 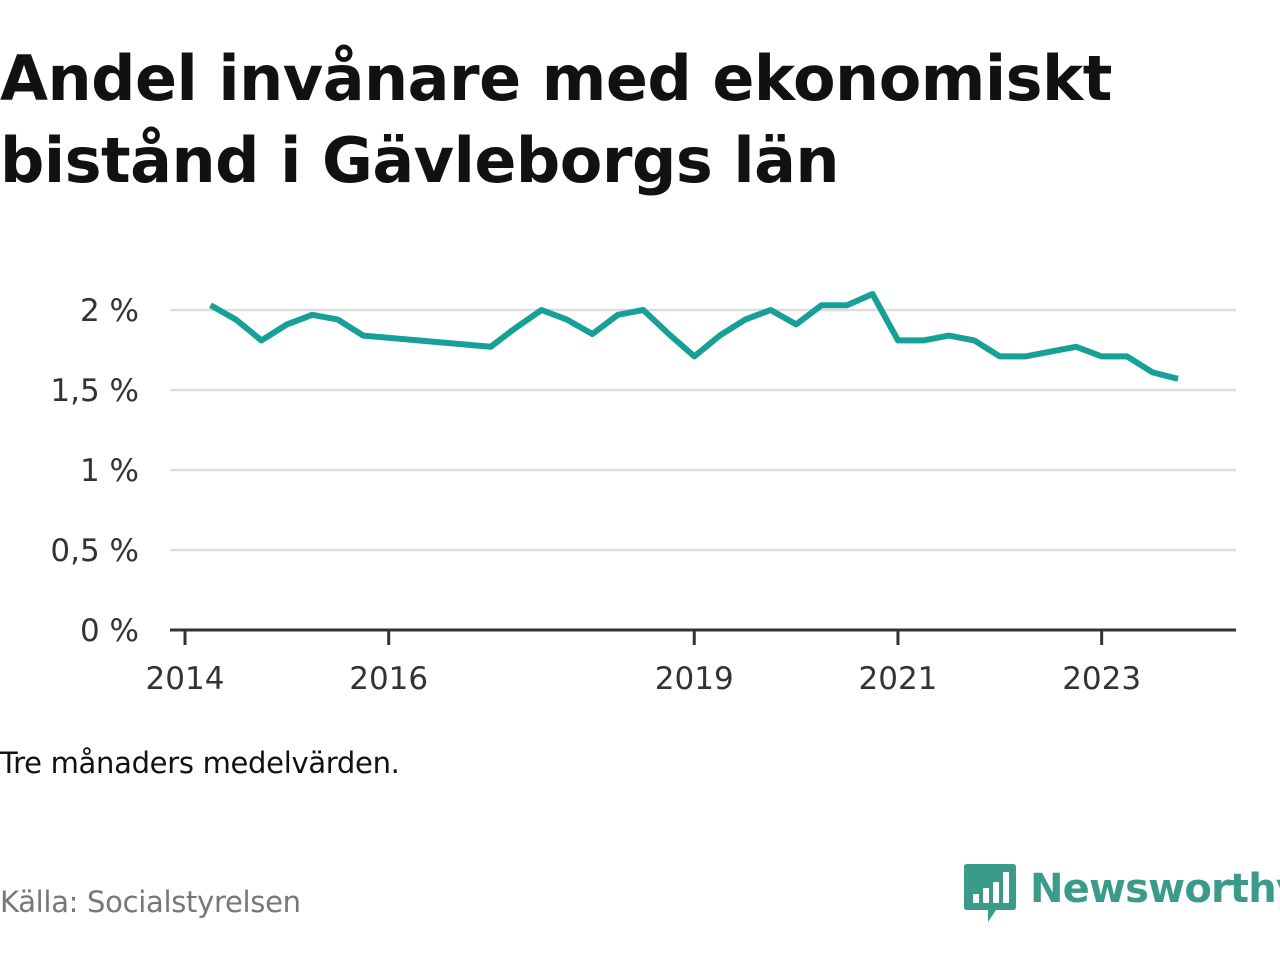 I want to click on y-tick-label: 1,5 %, so click(x=94, y=391).